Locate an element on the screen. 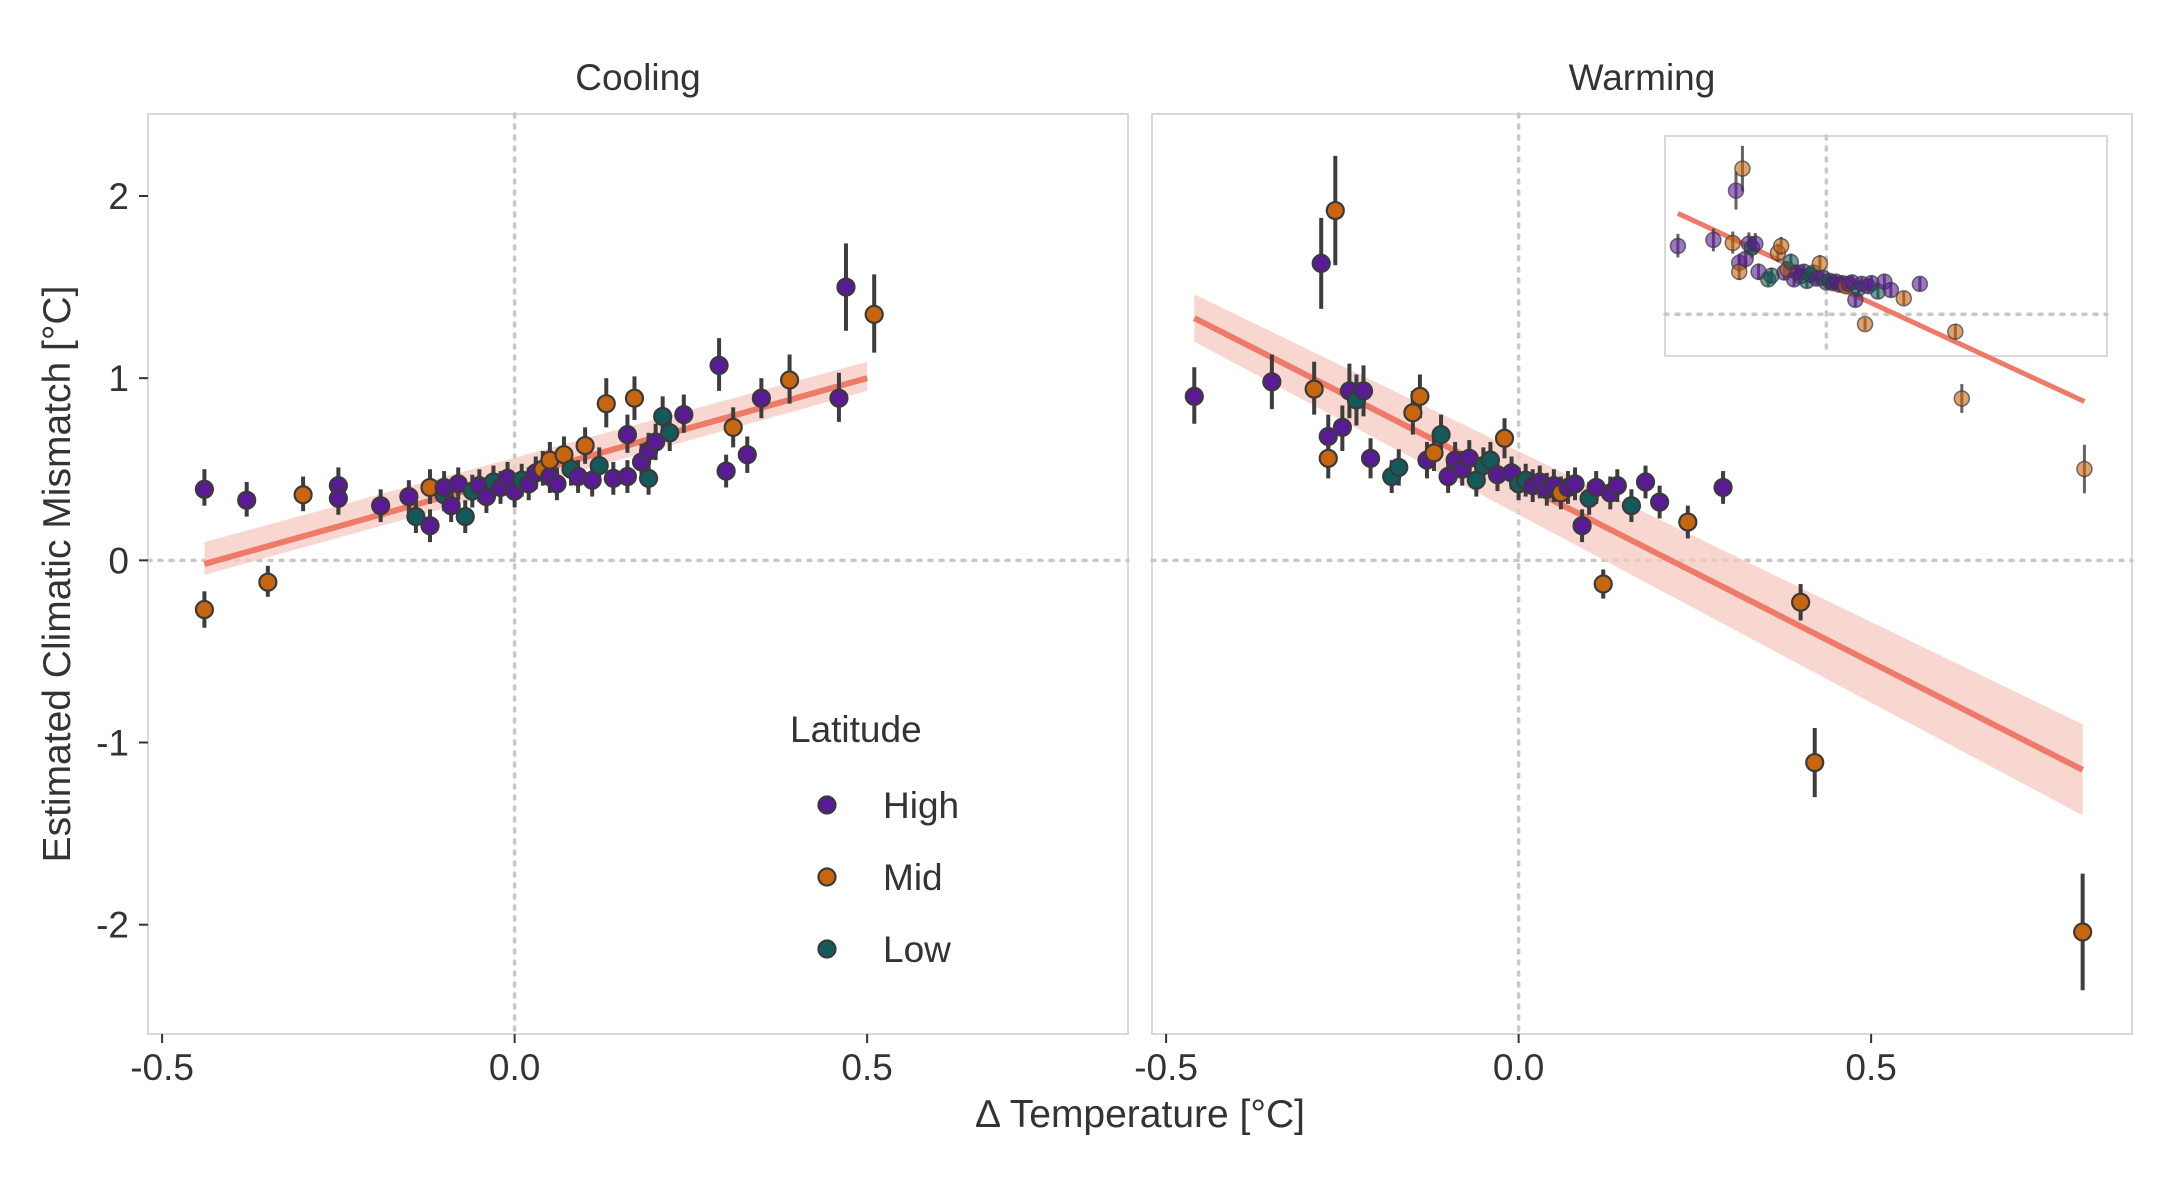 Image resolution: width=2161 pixels, height=1181 pixels. panel-title-cooling: Cooling is located at coordinates (637, 77).